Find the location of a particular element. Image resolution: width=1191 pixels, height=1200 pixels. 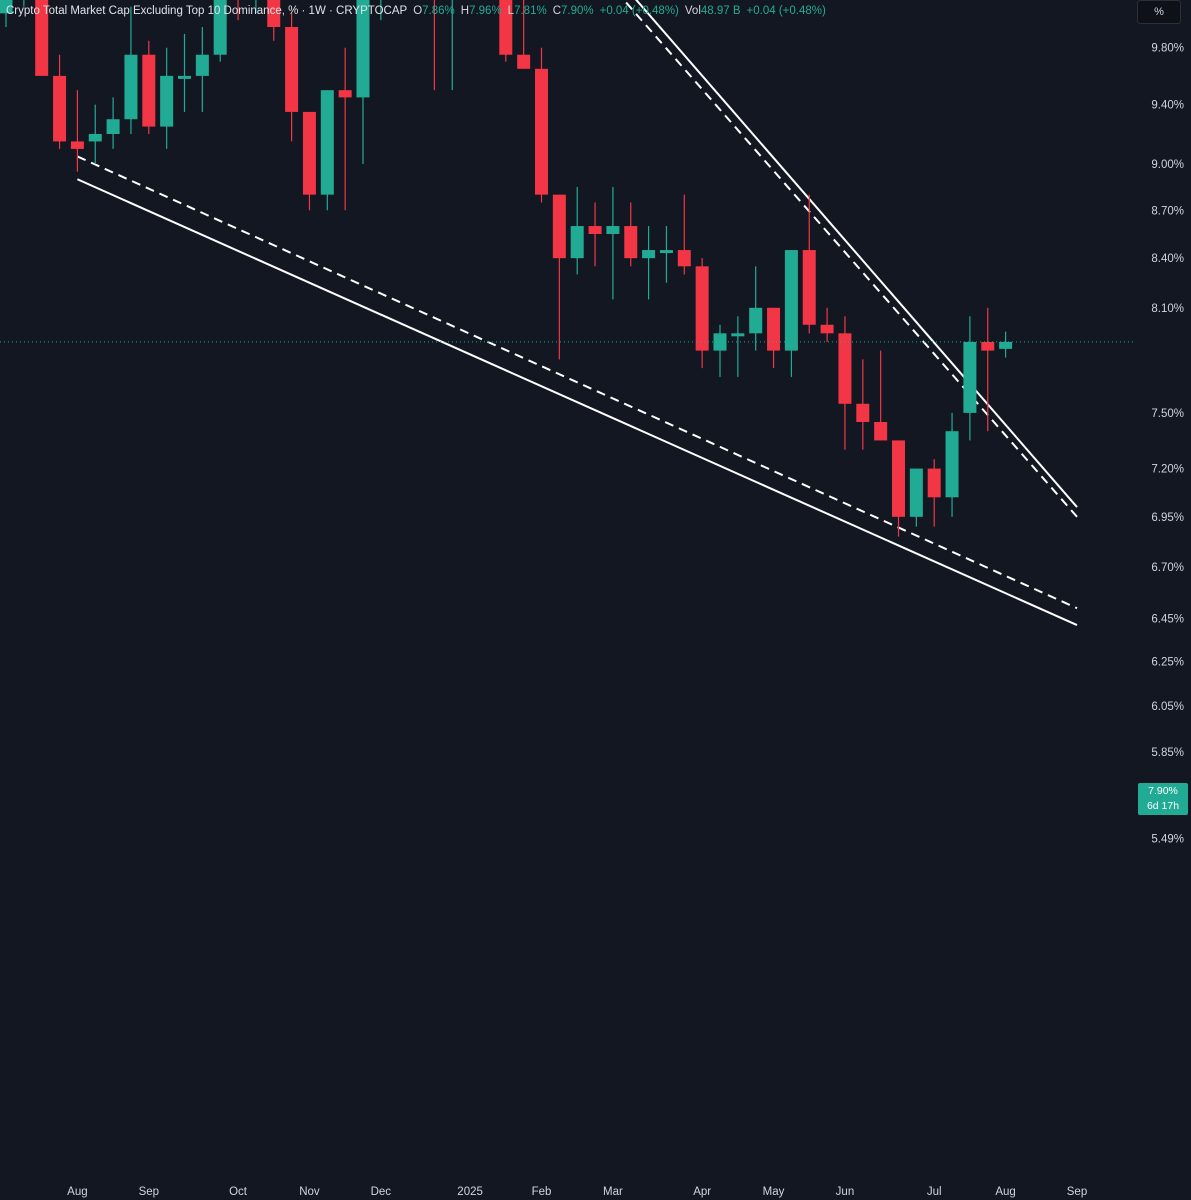

close-label: C is located at coordinates (556, 11).